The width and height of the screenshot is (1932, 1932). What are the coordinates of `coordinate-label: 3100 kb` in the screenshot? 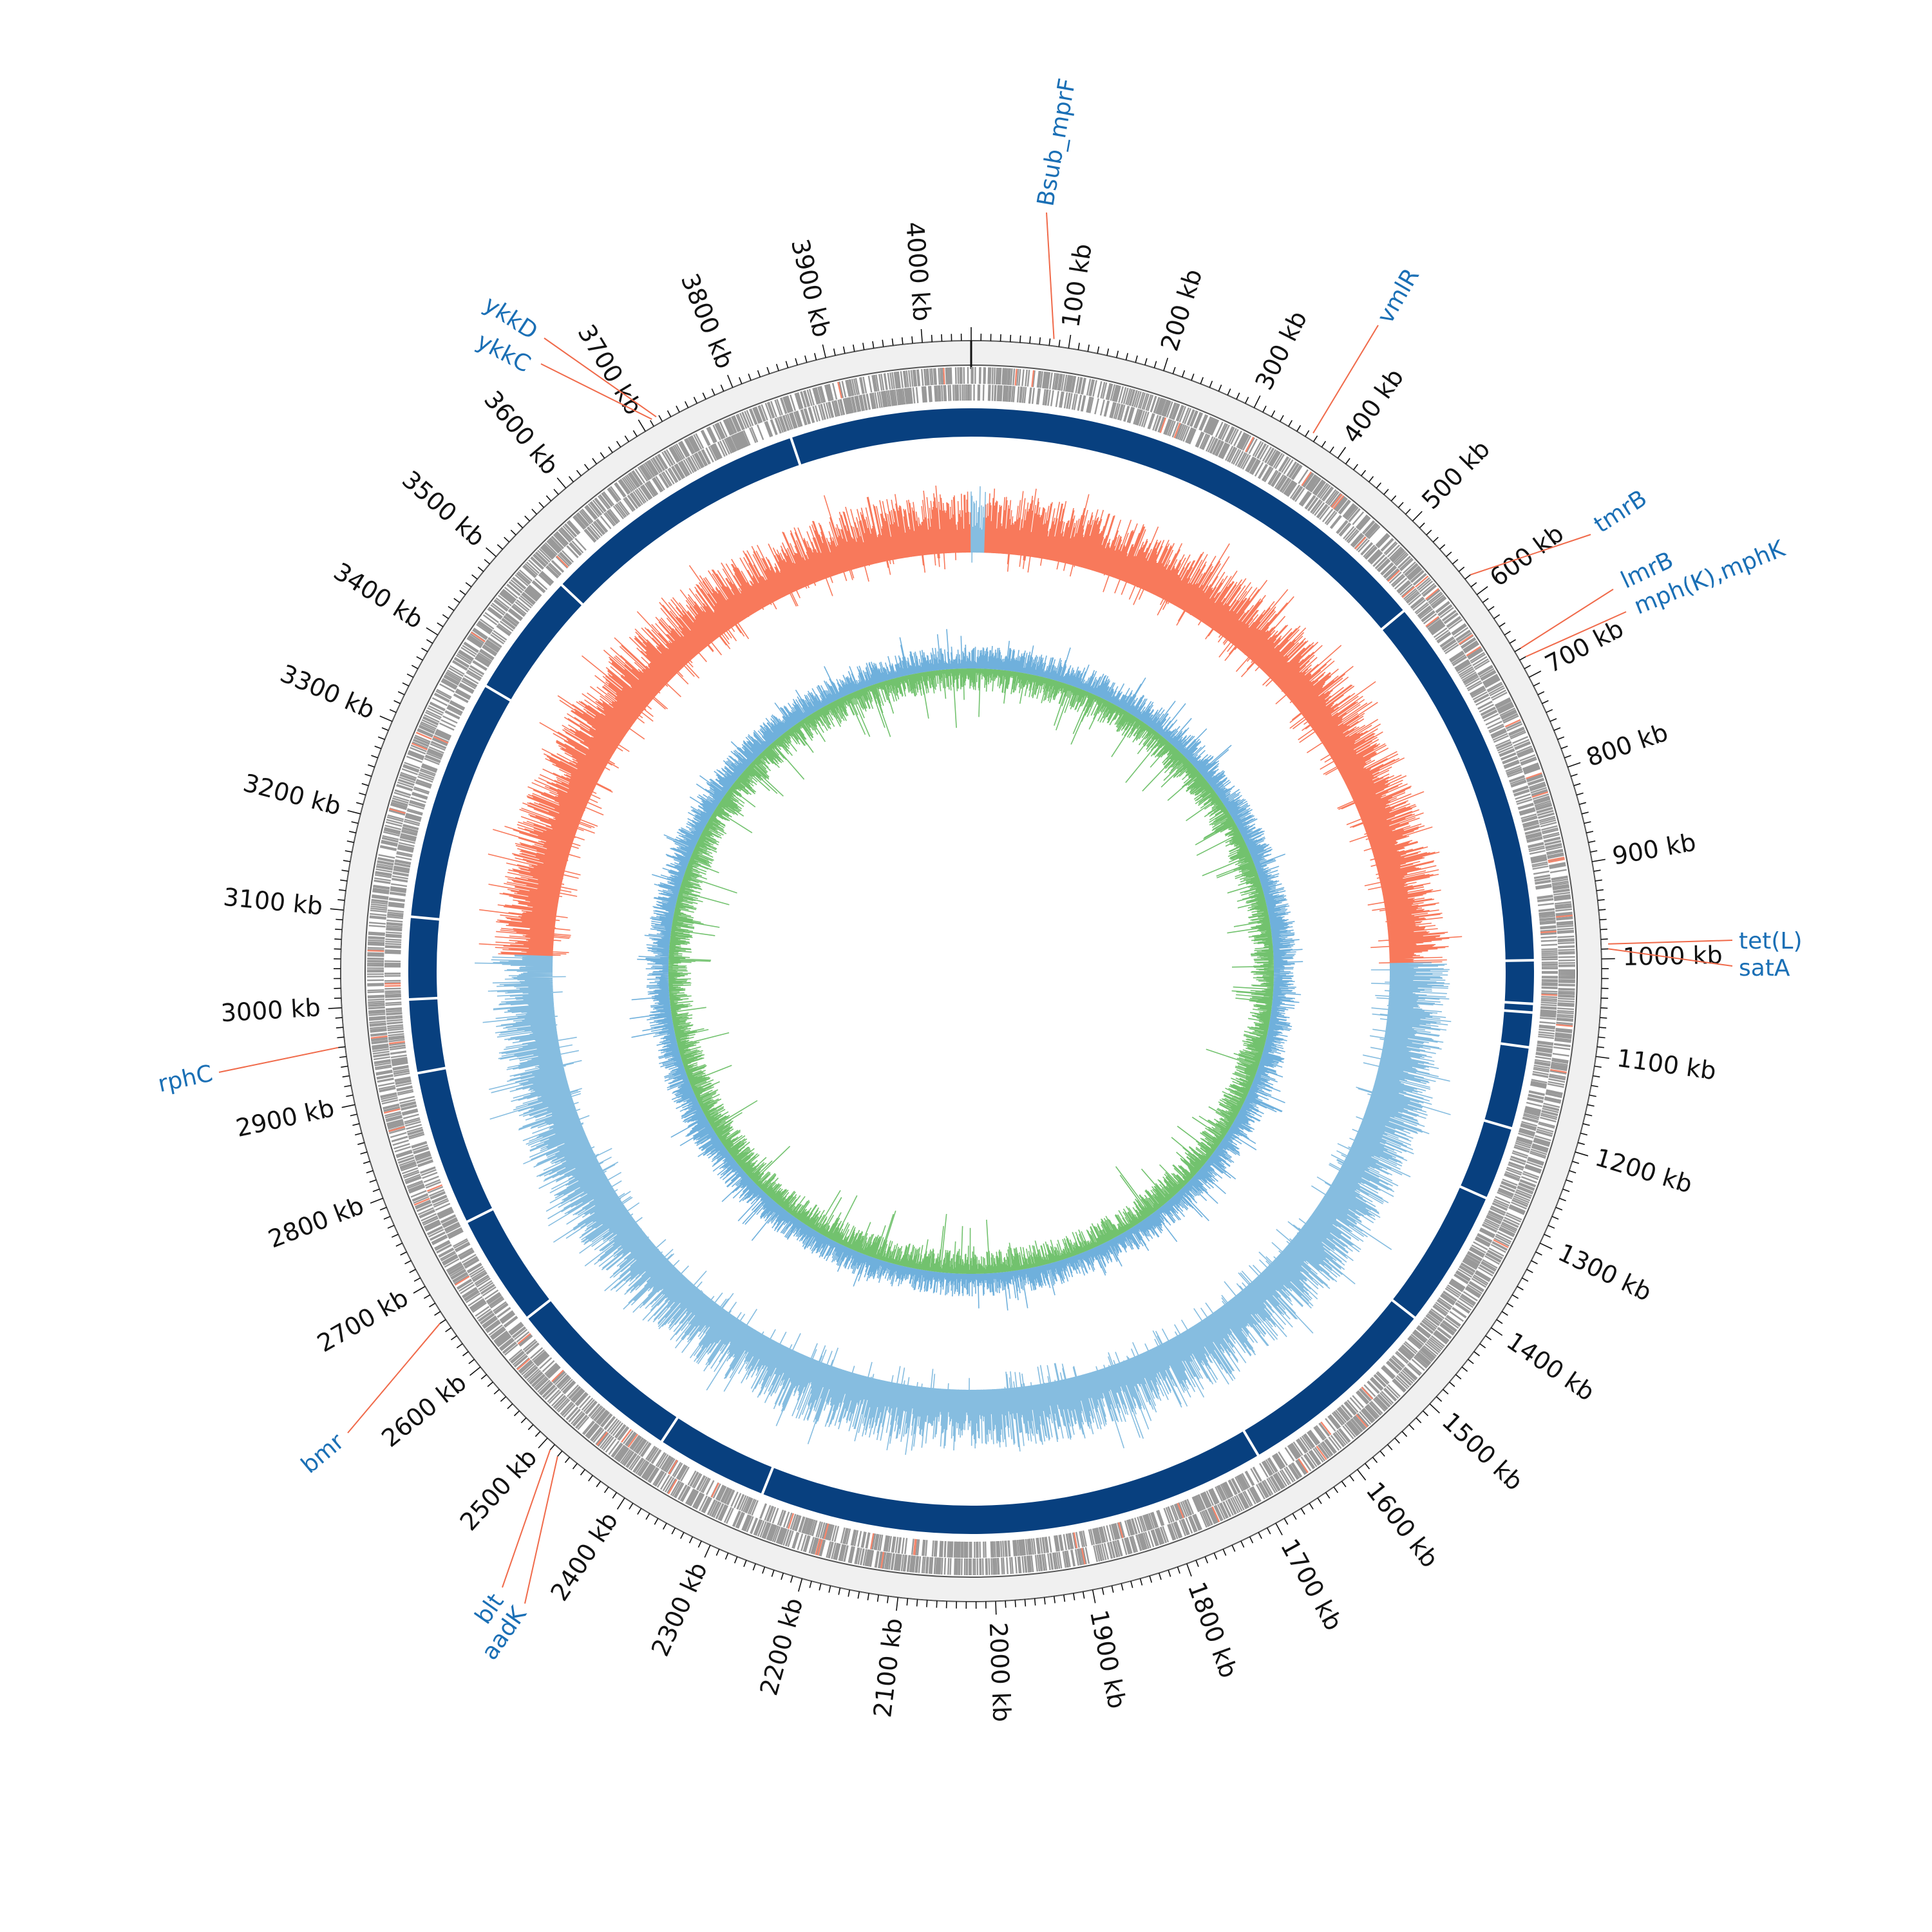 It's located at (273, 902).